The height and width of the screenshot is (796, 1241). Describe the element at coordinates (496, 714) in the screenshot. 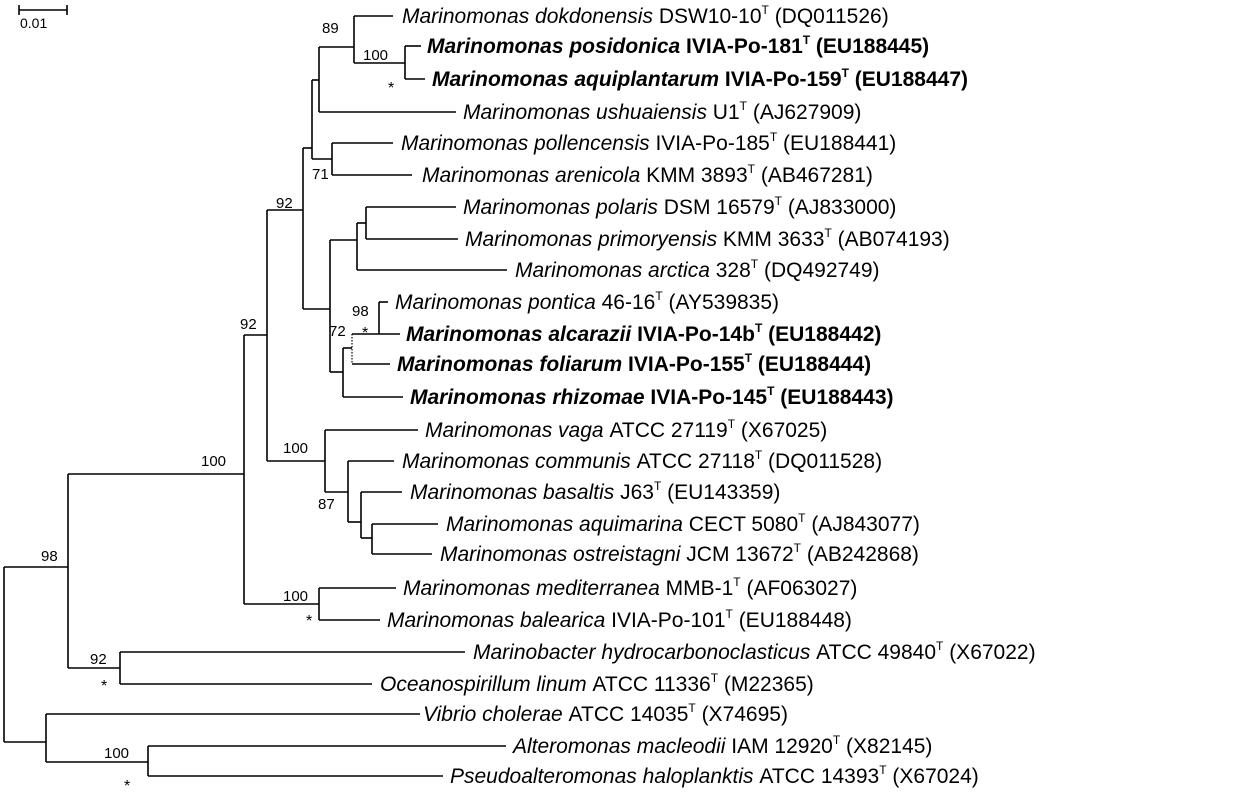

I see `taxon-species-name: Vibrio cholerae` at that location.